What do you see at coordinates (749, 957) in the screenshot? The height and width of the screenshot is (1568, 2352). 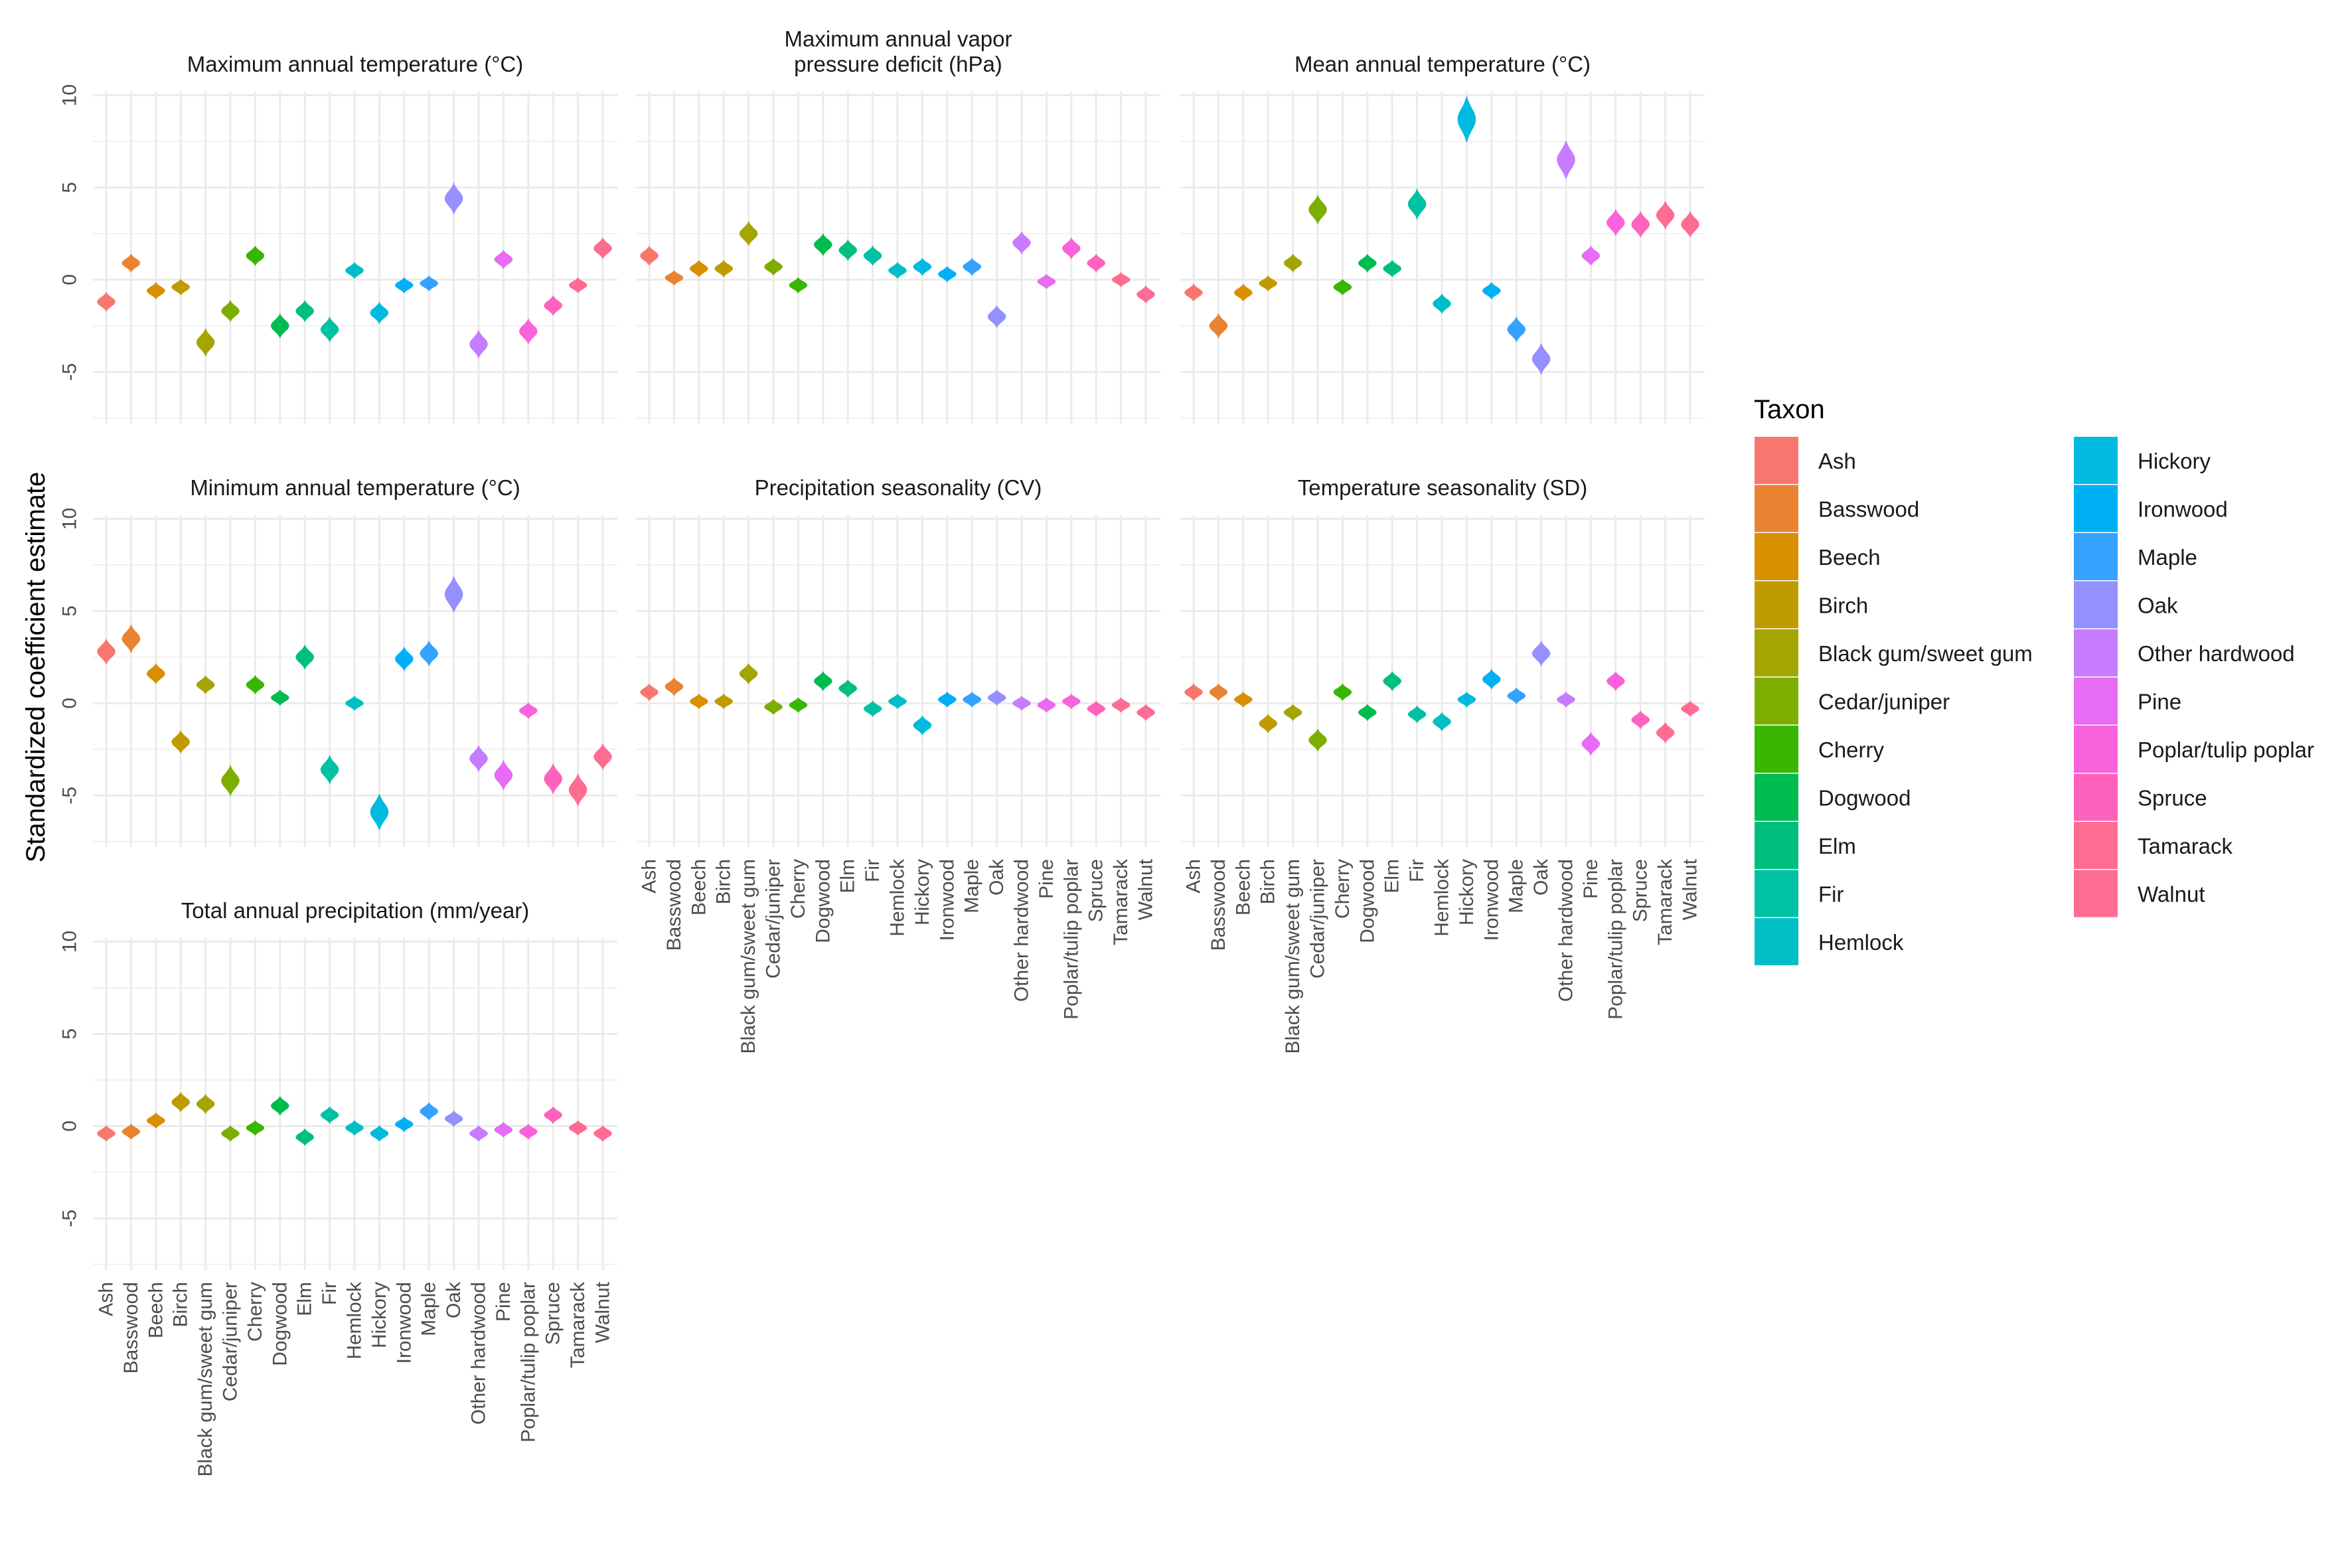 I see `x-tick-label: Black gum/sweet gum` at bounding box center [749, 957].